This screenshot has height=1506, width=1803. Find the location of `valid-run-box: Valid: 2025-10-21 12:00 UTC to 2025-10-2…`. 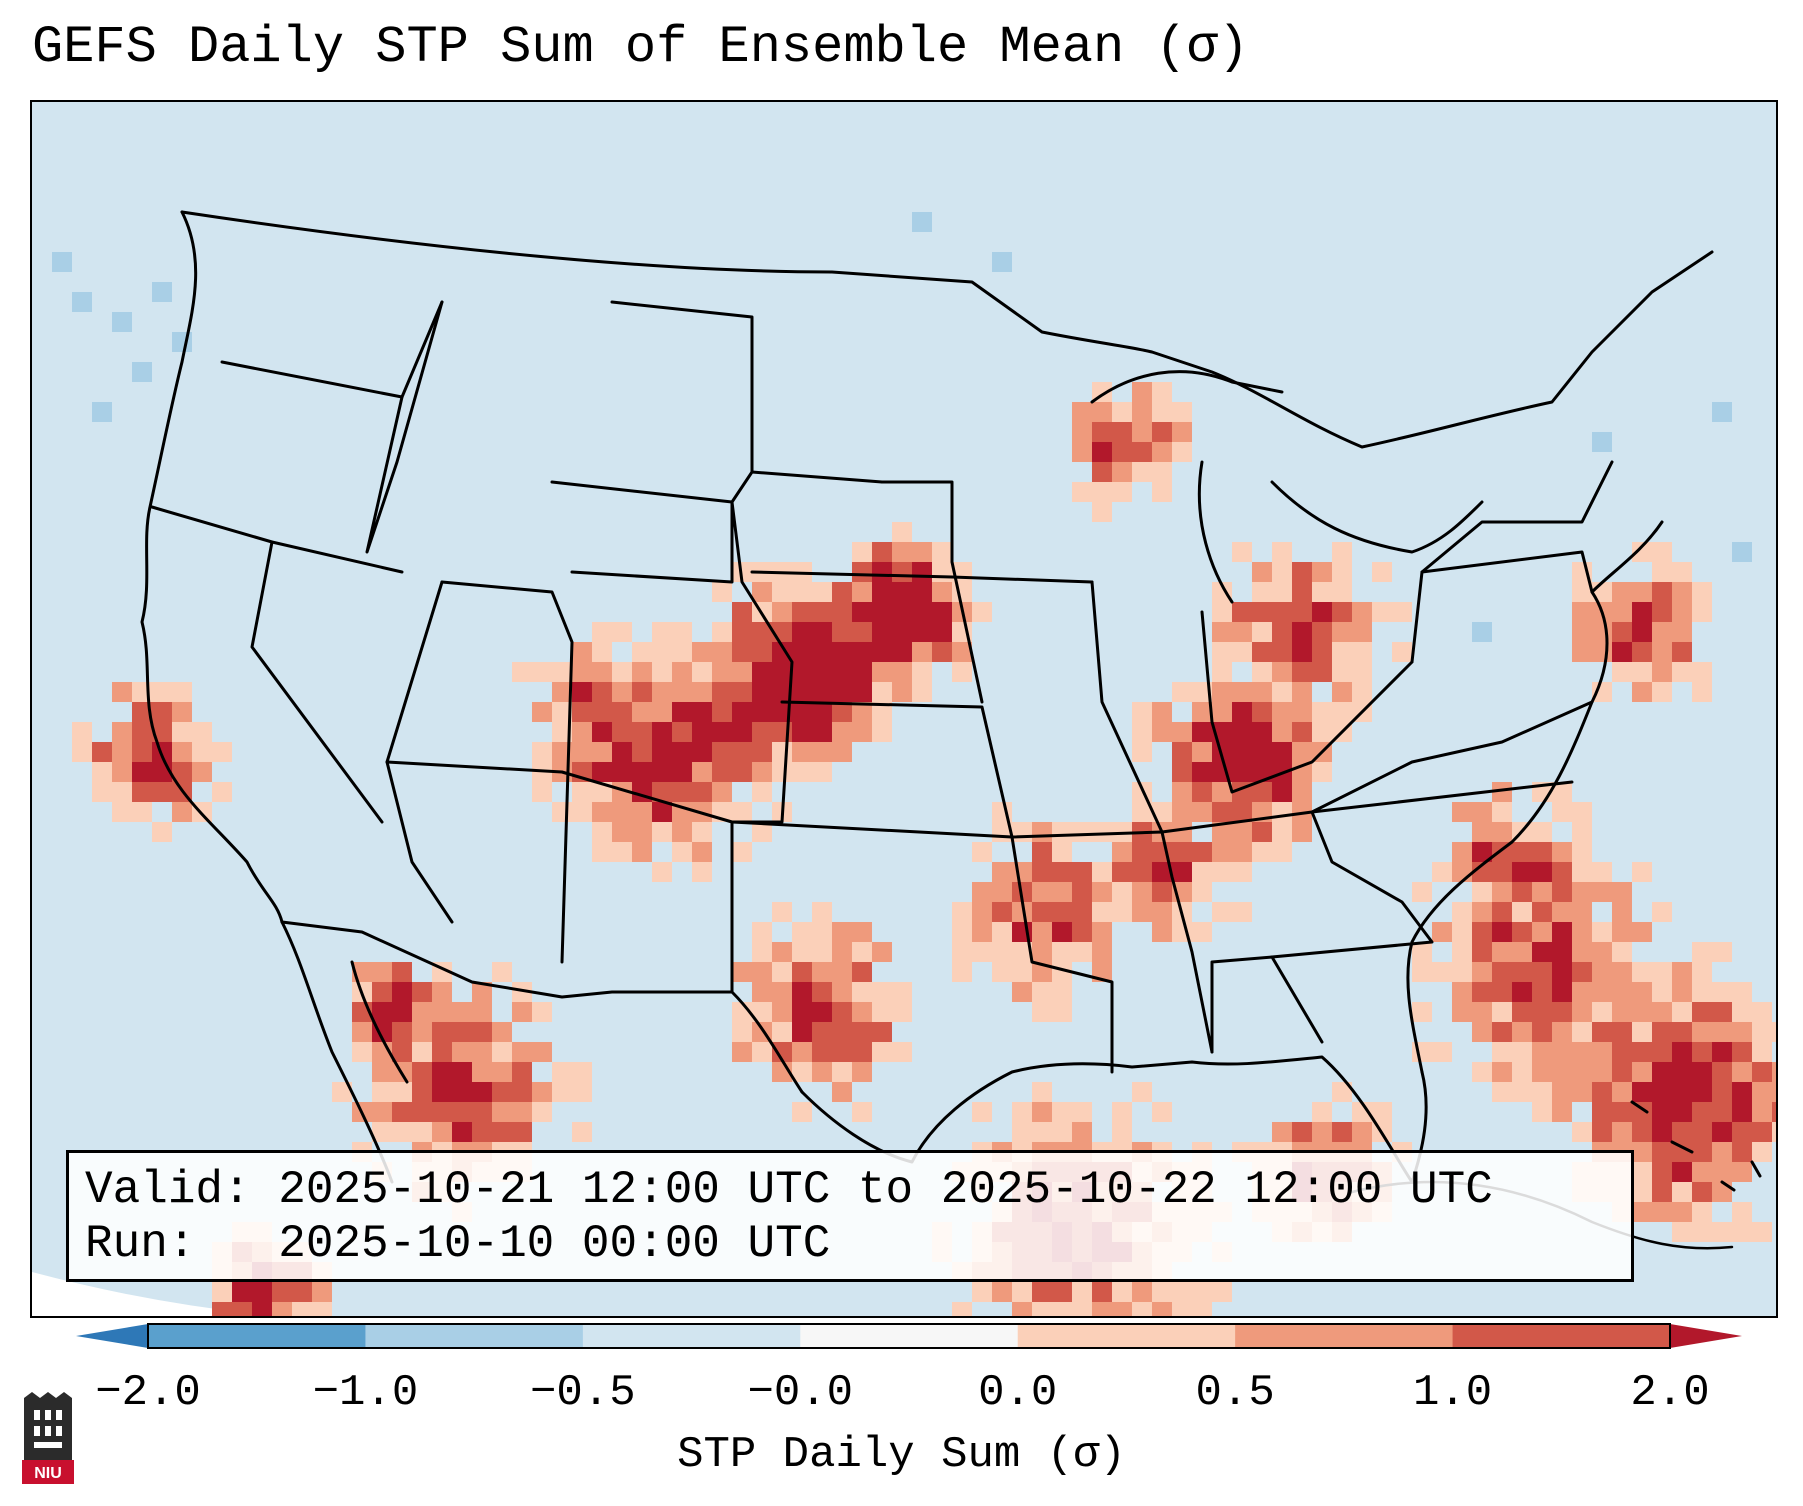

valid-run-box: Valid: 2025-10-21 12:00 UTC to 2025-10-2… is located at coordinates (850, 1216).